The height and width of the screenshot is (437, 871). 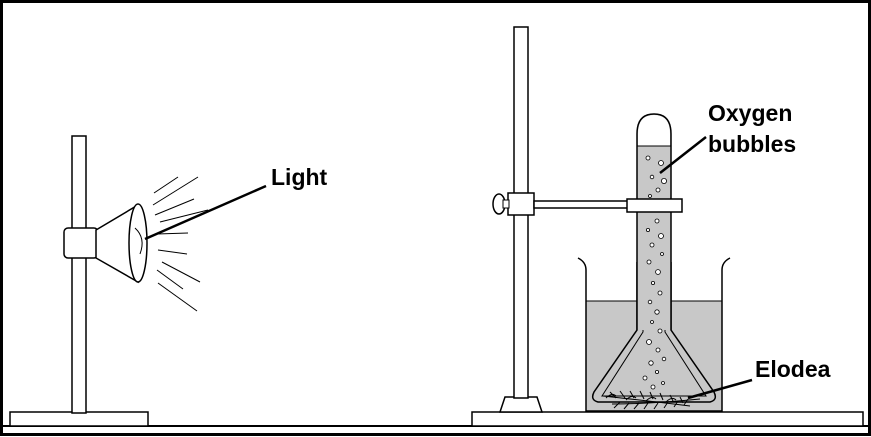 What do you see at coordinates (654, 130) in the screenshot?
I see `gas-pocket` at bounding box center [654, 130].